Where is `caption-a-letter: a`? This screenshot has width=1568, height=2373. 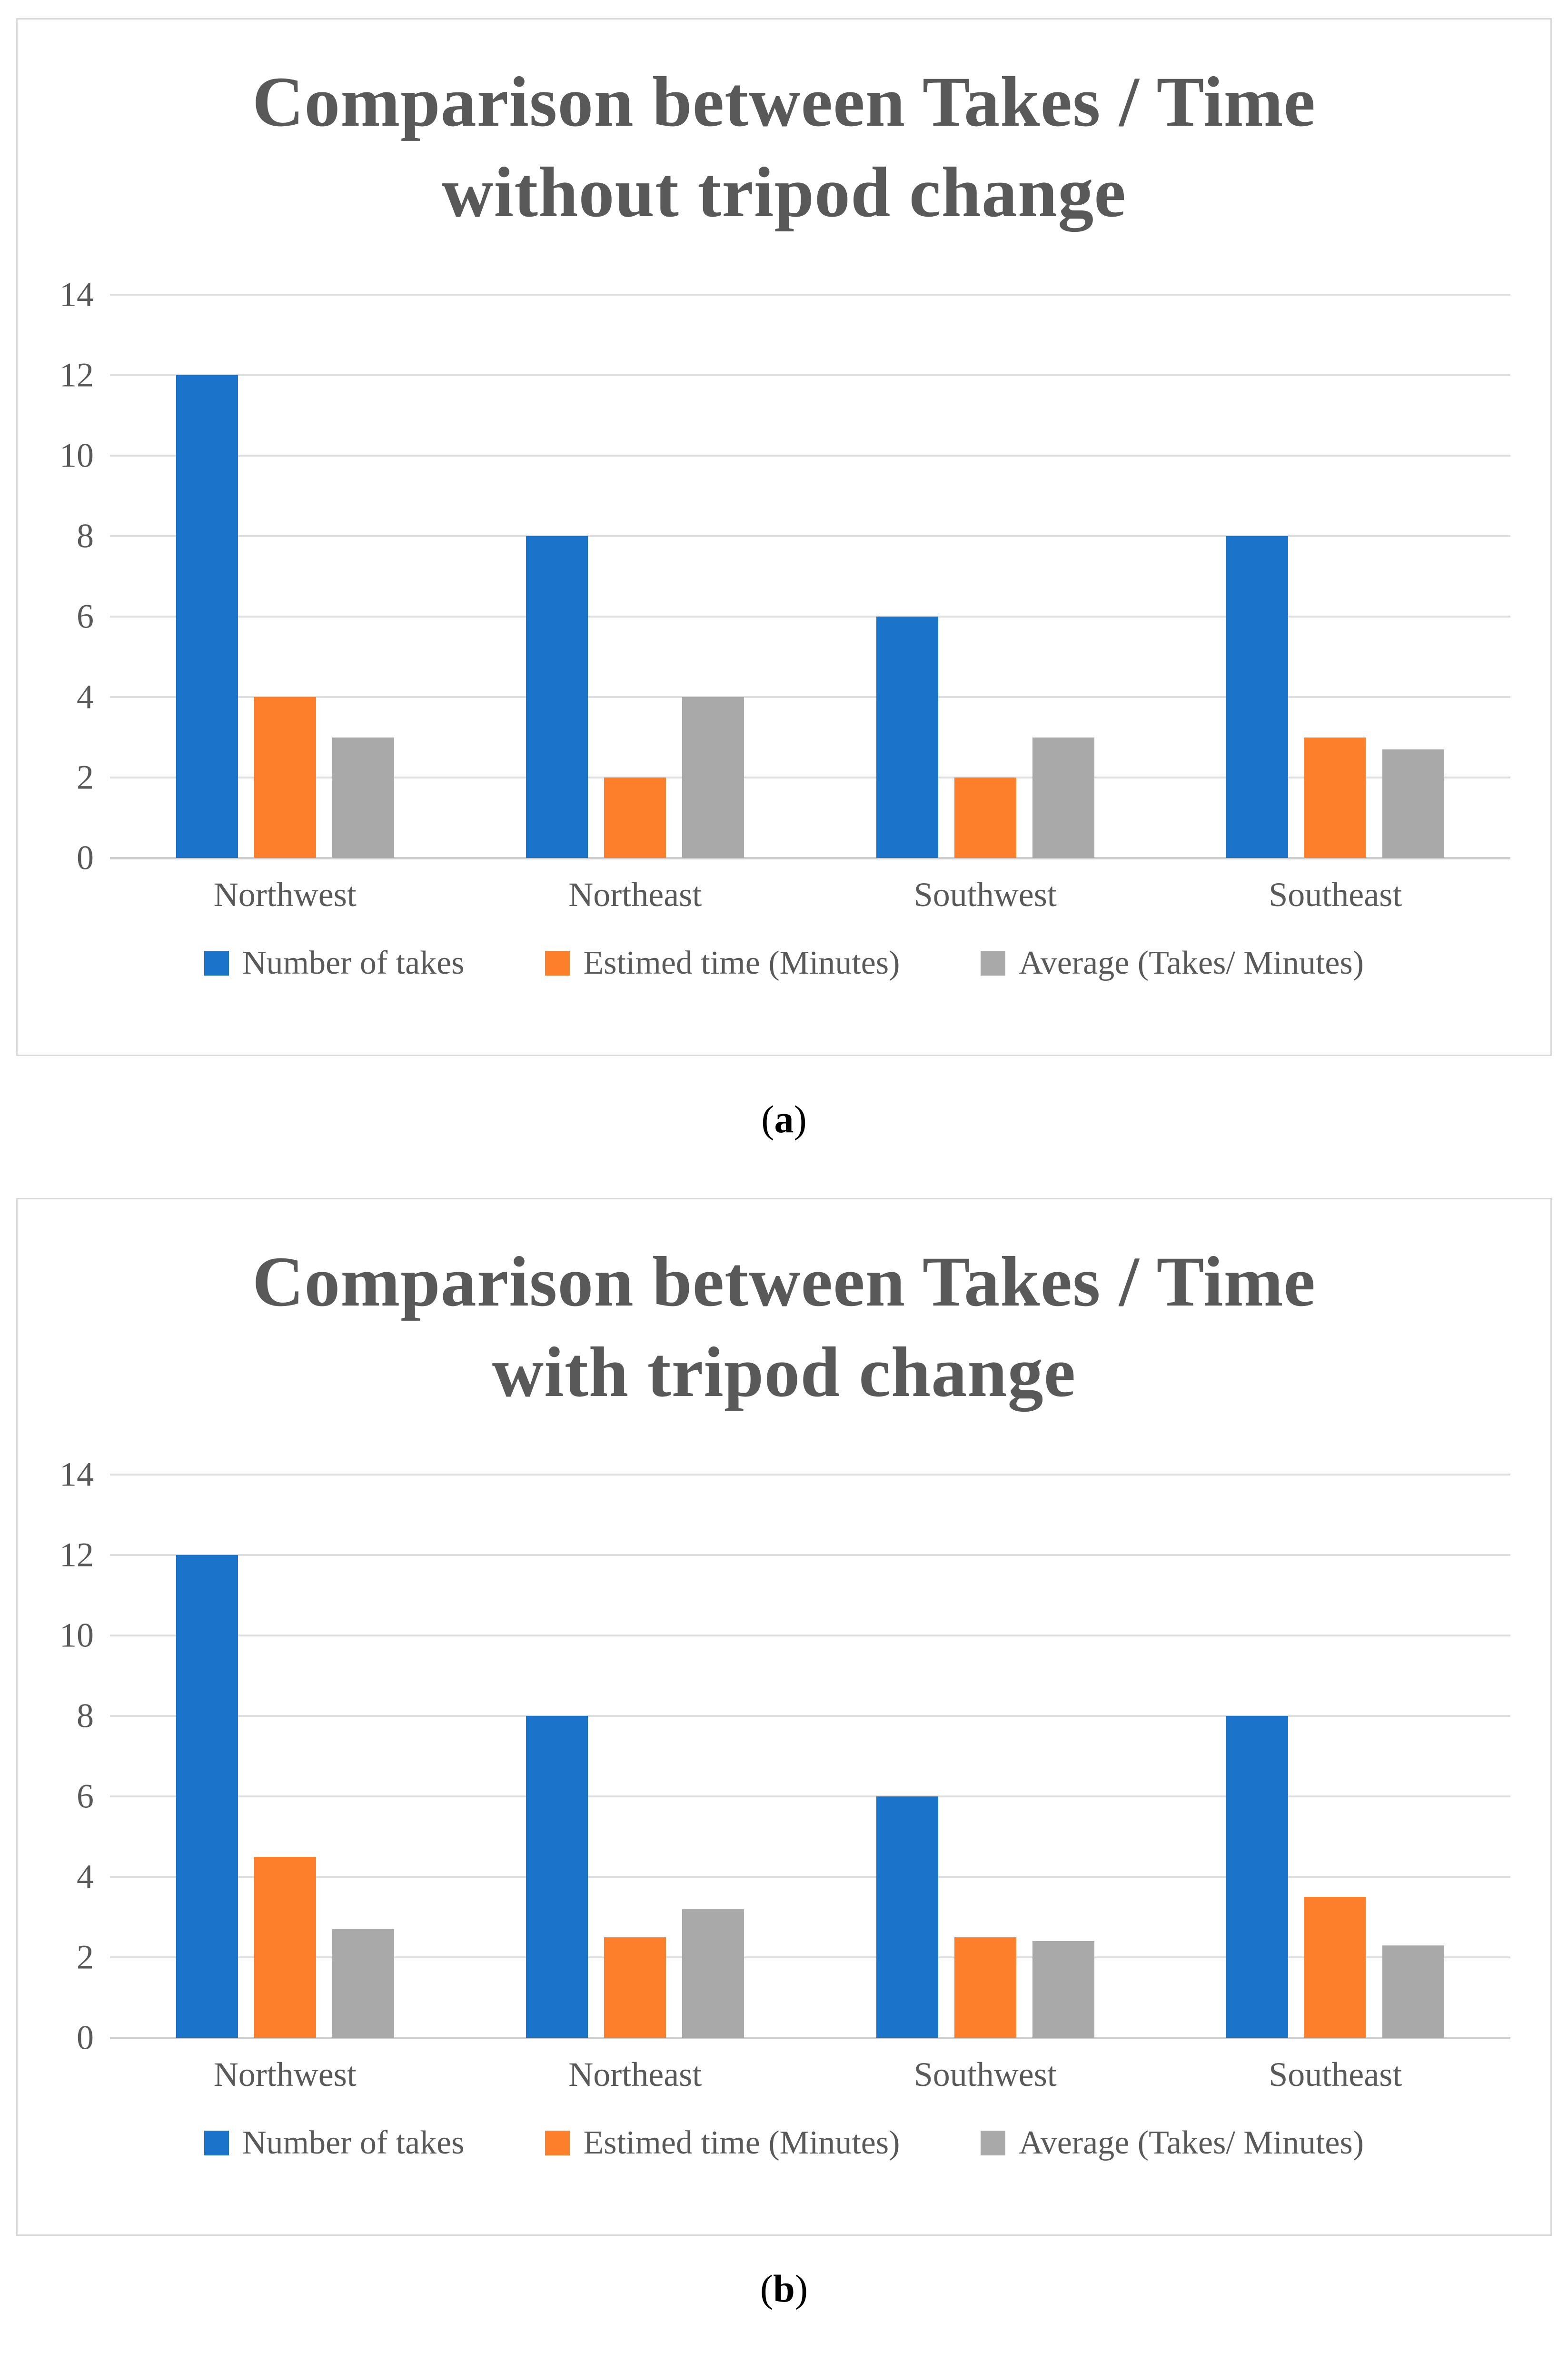
caption-a-letter: a is located at coordinates (784, 1119).